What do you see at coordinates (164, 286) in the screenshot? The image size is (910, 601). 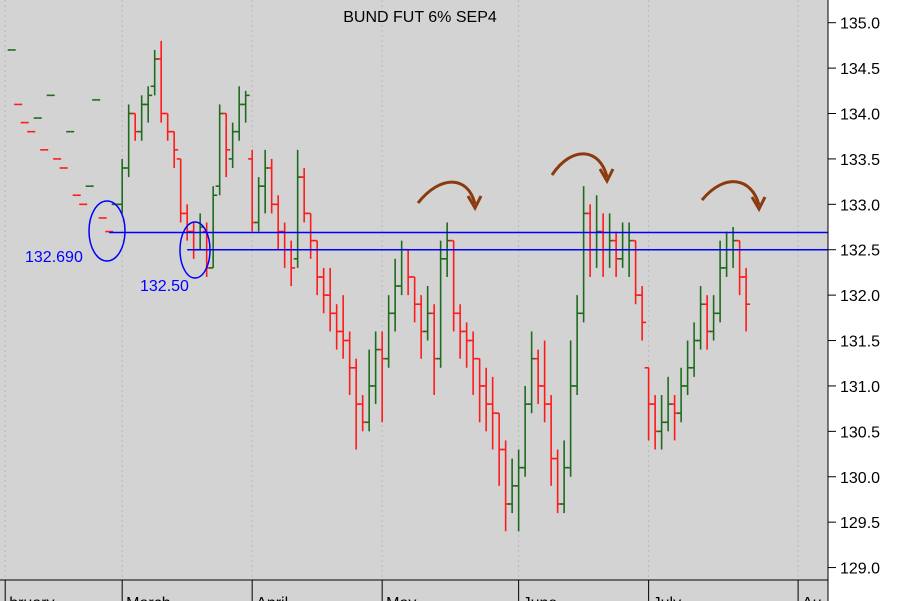 I see `level-label: 132.50` at bounding box center [164, 286].